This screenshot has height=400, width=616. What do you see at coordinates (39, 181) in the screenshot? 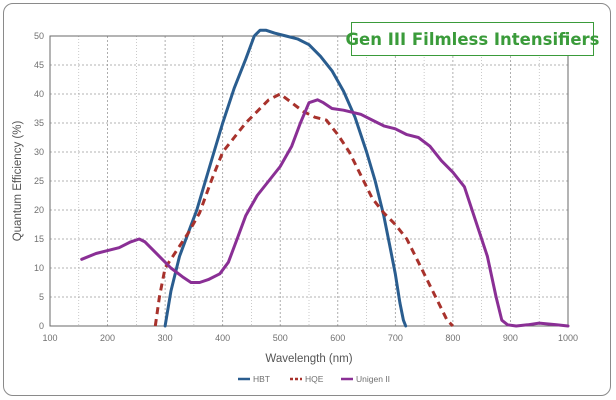
I see `y-tick-label: 25` at bounding box center [39, 181].